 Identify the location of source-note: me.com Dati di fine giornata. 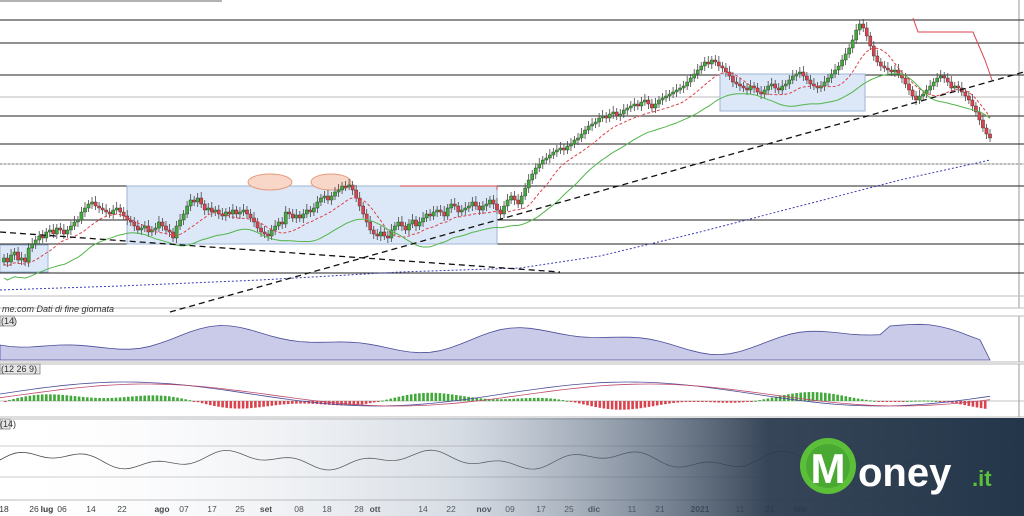
(58, 309).